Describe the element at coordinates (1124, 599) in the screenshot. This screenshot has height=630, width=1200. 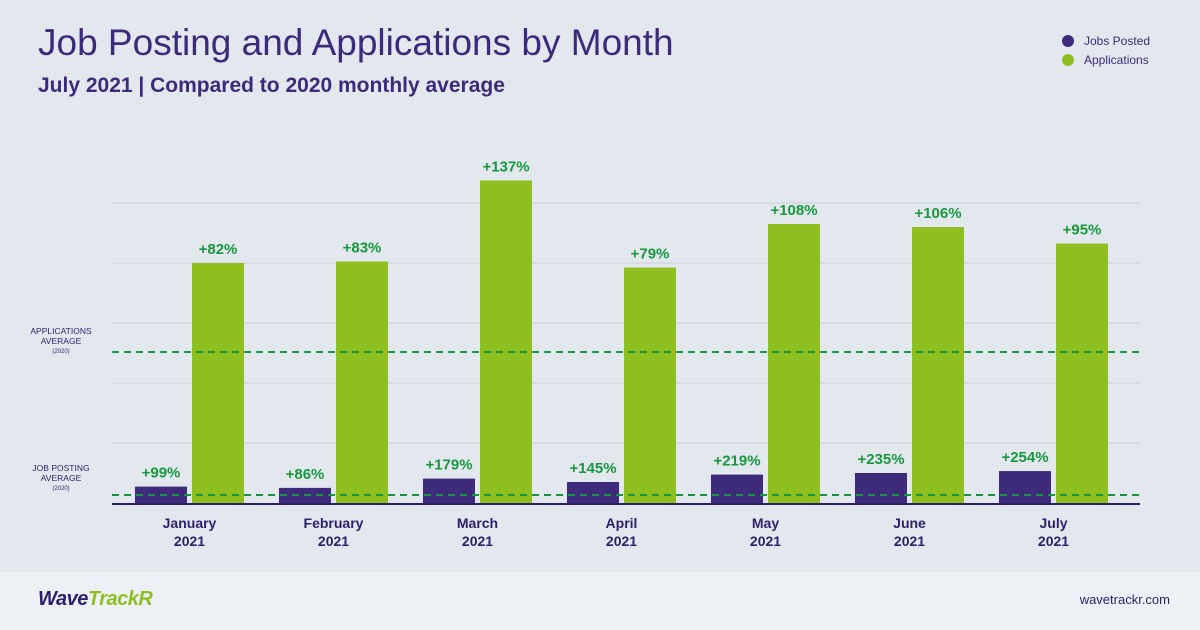
I see `website-link: wavetrackr.com` at that location.